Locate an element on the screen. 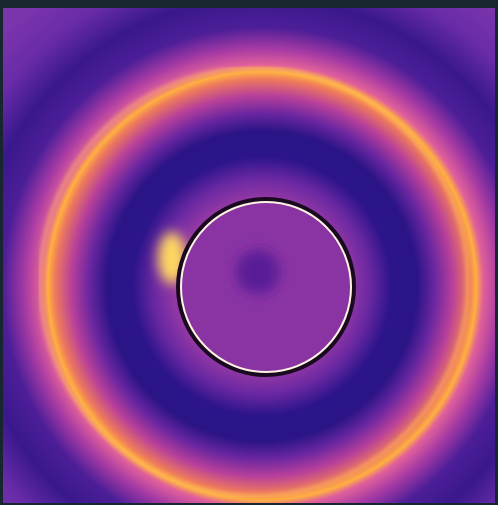 Image resolution: width=498 pixels, height=505 pixels. inner-cold-spot is located at coordinates (258, 272).